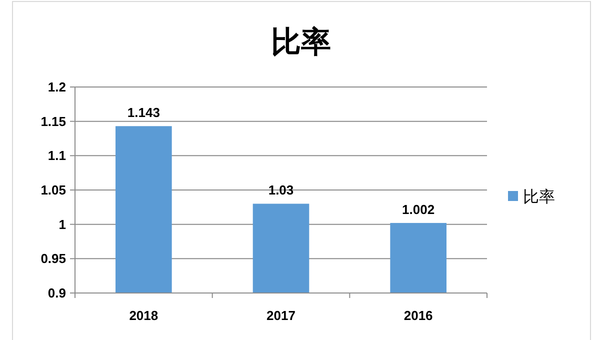  Describe the element at coordinates (418, 209) in the screenshot. I see `data-label: 1.002` at that location.